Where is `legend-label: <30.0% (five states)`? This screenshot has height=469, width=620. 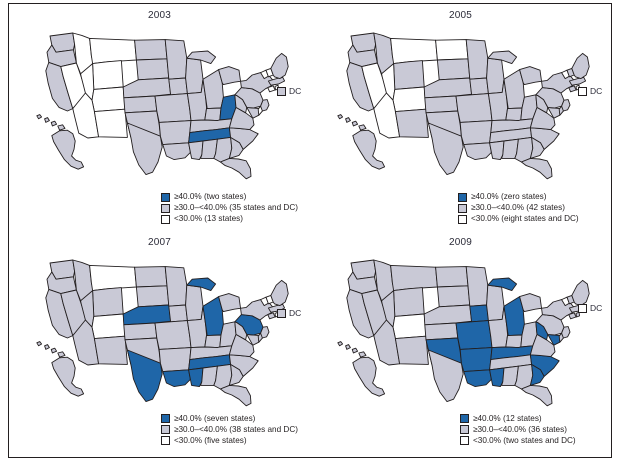
legend-label: <30.0% (five states) is located at coordinates (210, 440).